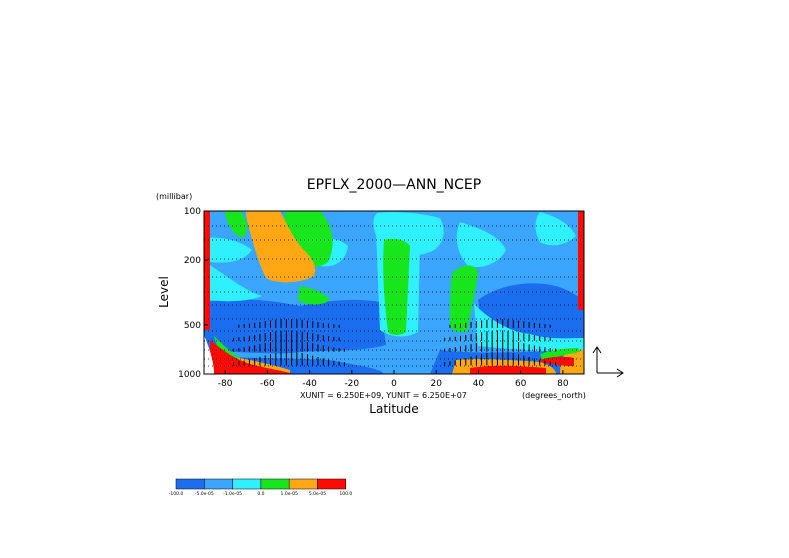 The height and width of the screenshot is (558, 789). I want to click on legend-label: -5.0e-05, so click(204, 494).